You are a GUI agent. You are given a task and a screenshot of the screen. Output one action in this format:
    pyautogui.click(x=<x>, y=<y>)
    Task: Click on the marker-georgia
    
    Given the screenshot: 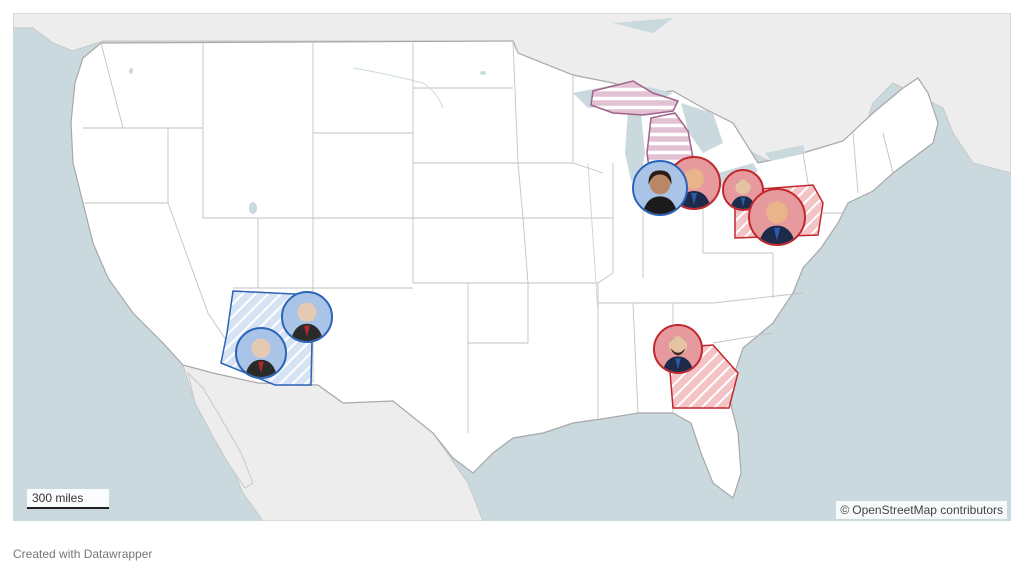 What is the action you would take?
    pyautogui.click(x=678, y=349)
    